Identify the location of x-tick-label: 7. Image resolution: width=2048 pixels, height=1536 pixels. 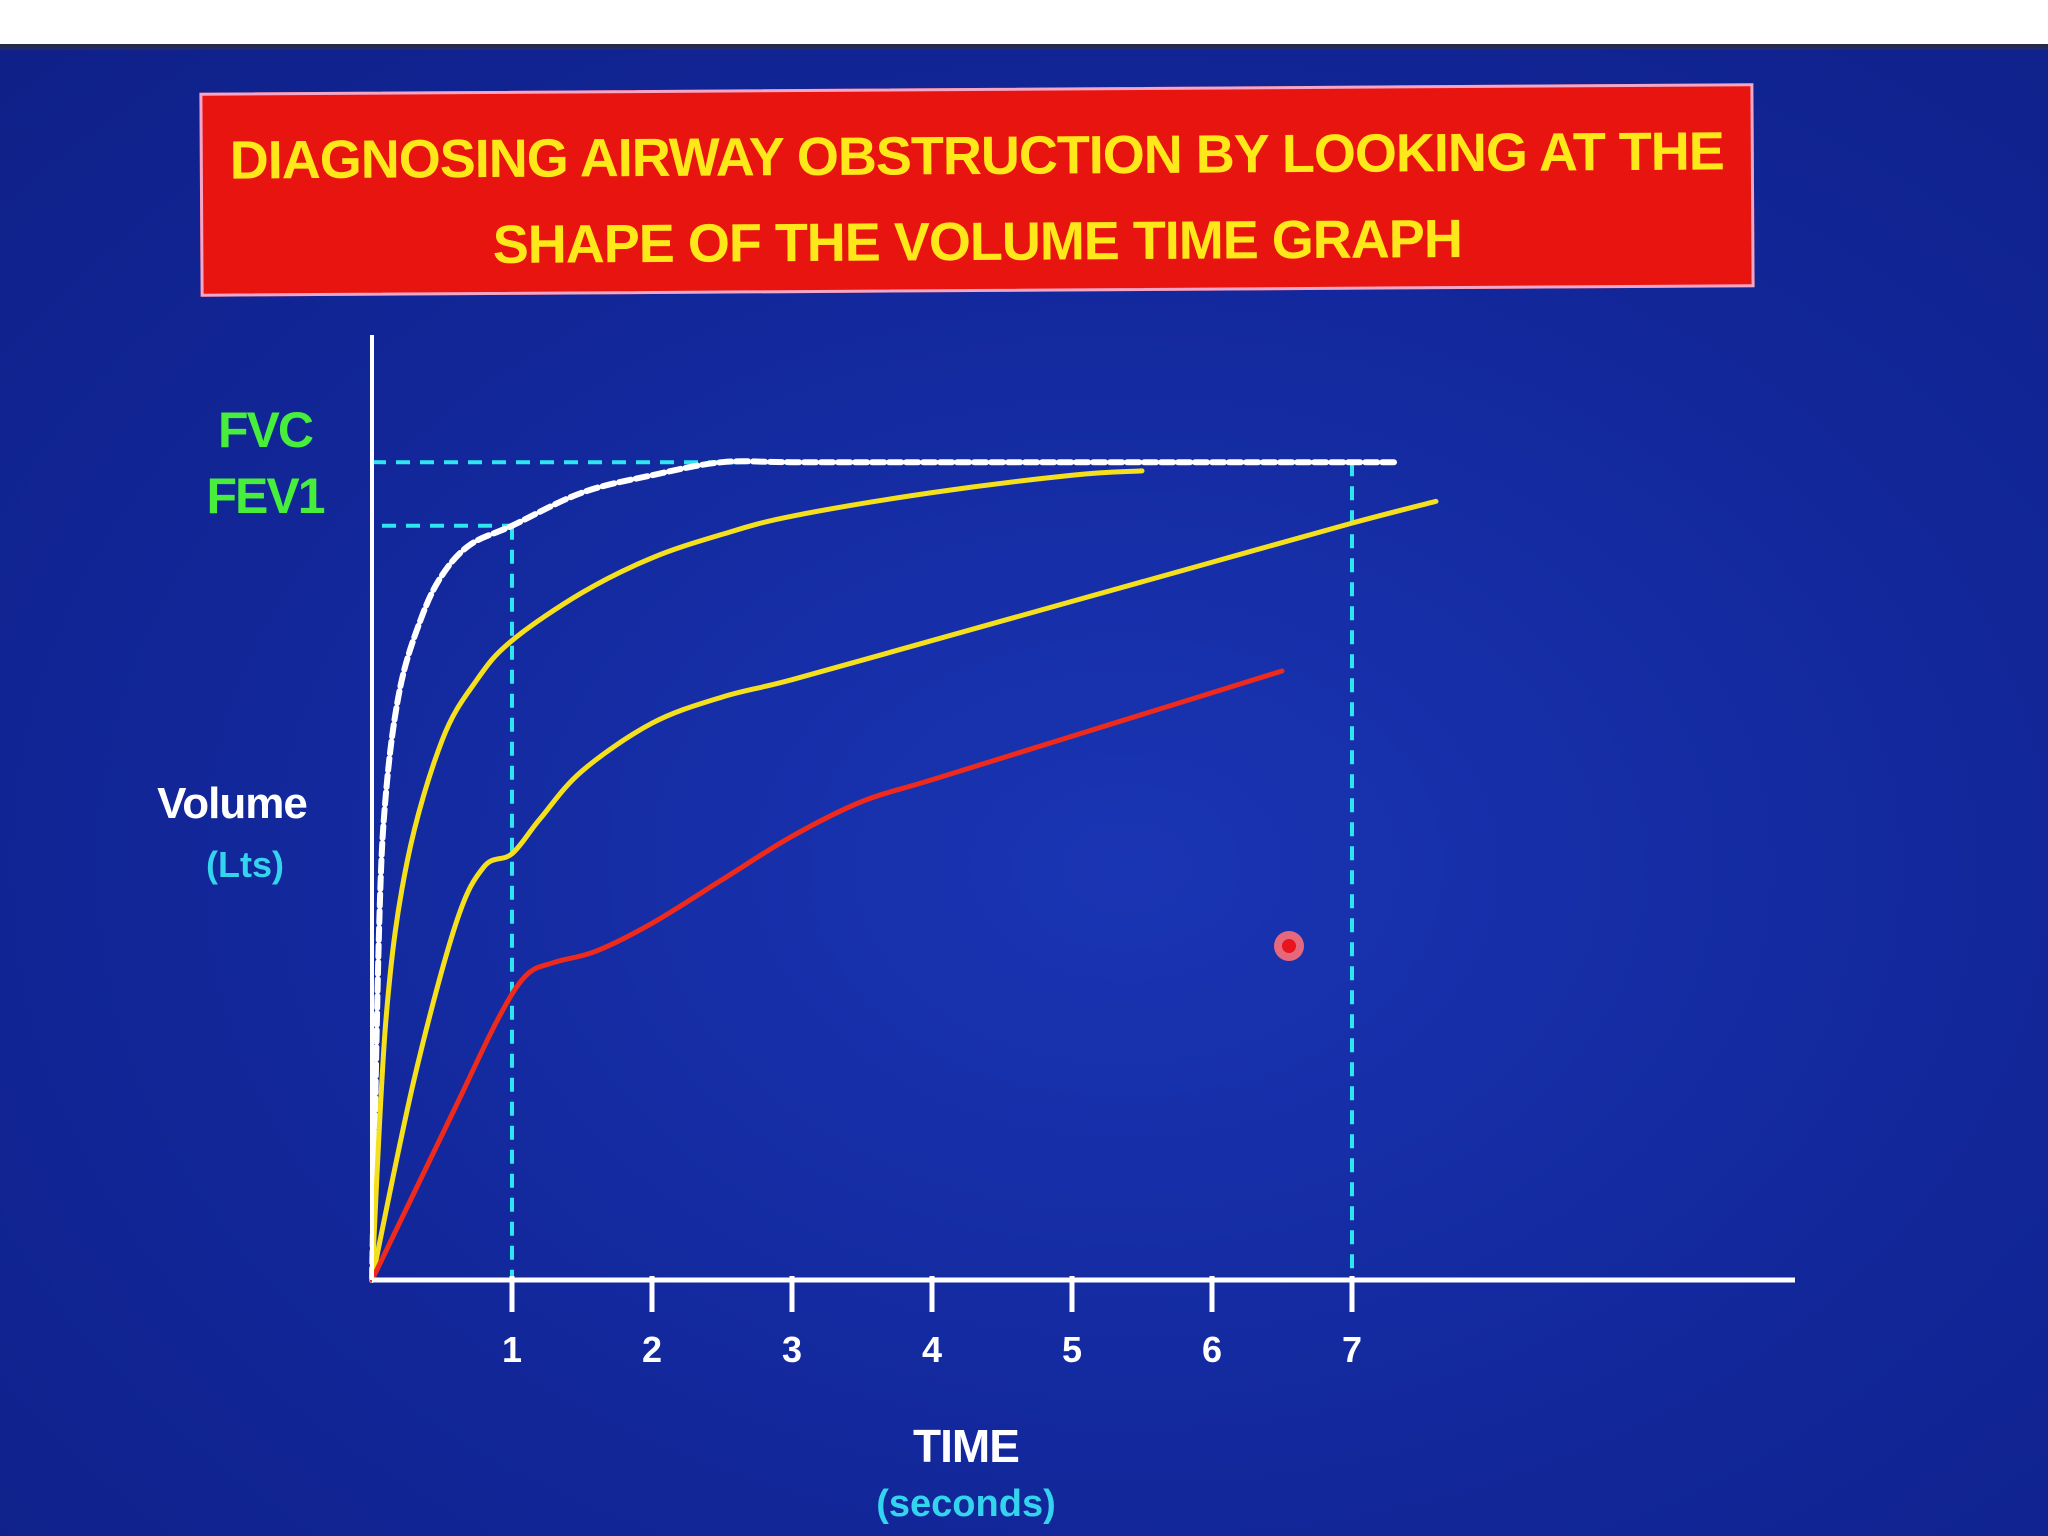
(1352, 1349).